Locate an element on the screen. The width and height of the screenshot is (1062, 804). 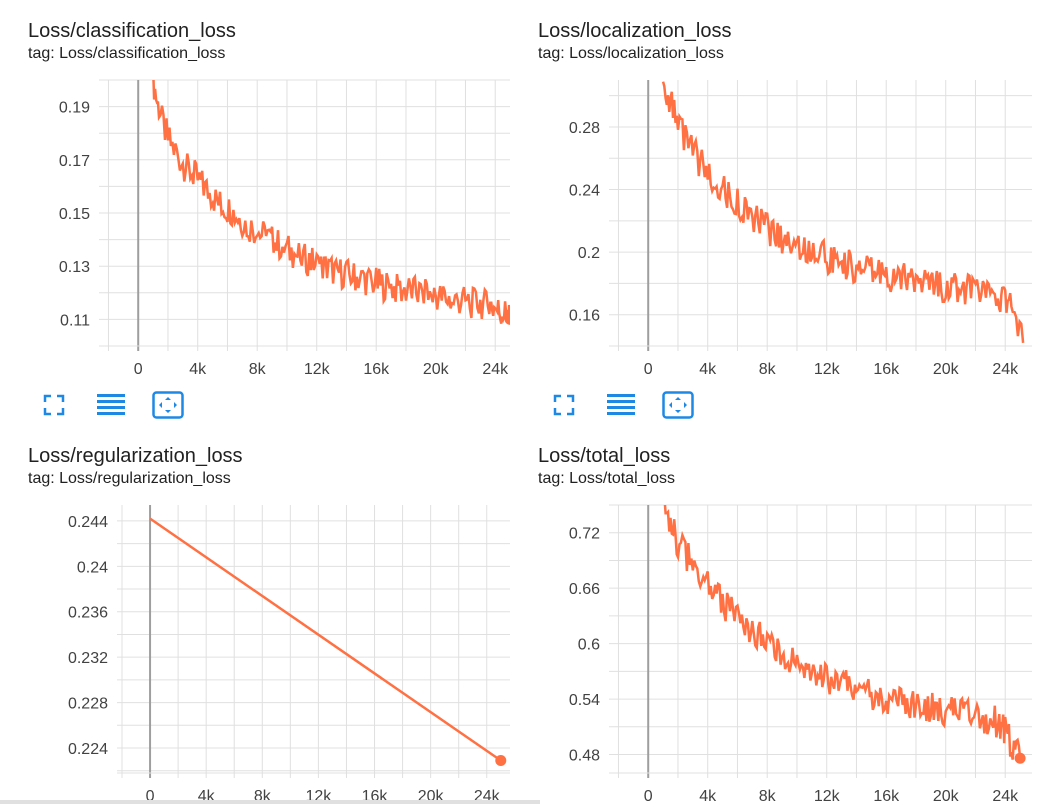
y-tick-label: 0.2 is located at coordinates (589, 253).